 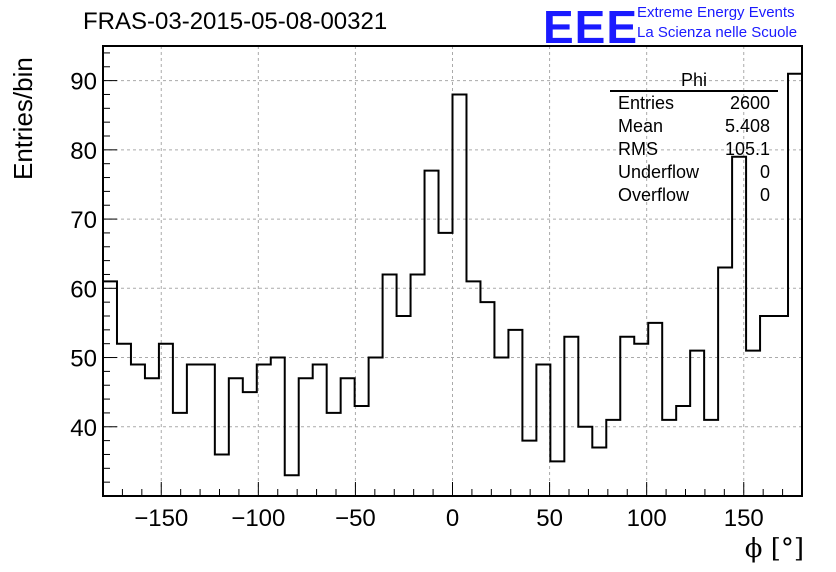 I want to click on x-tick-label: −50, so click(x=355, y=518).